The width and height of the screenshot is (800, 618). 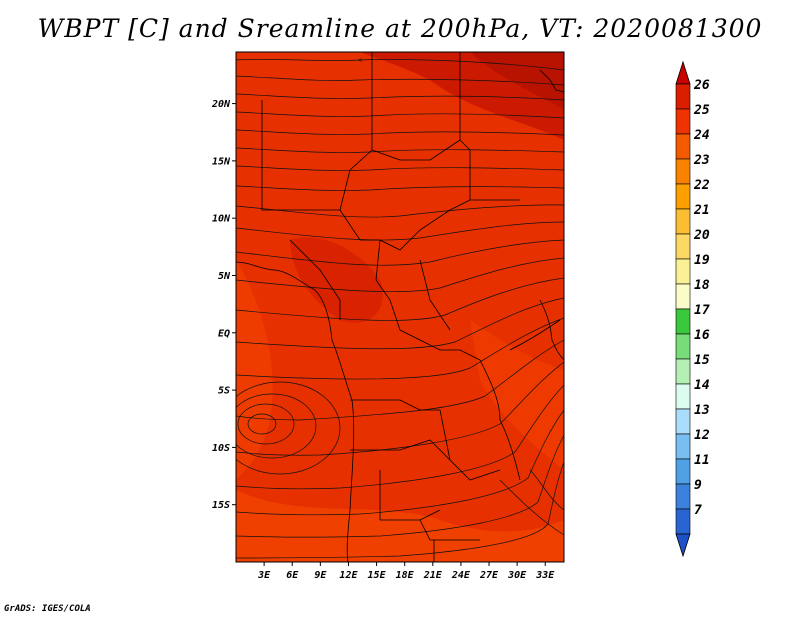 I want to click on colorbar-bottom-triangle, so click(x=683, y=545).